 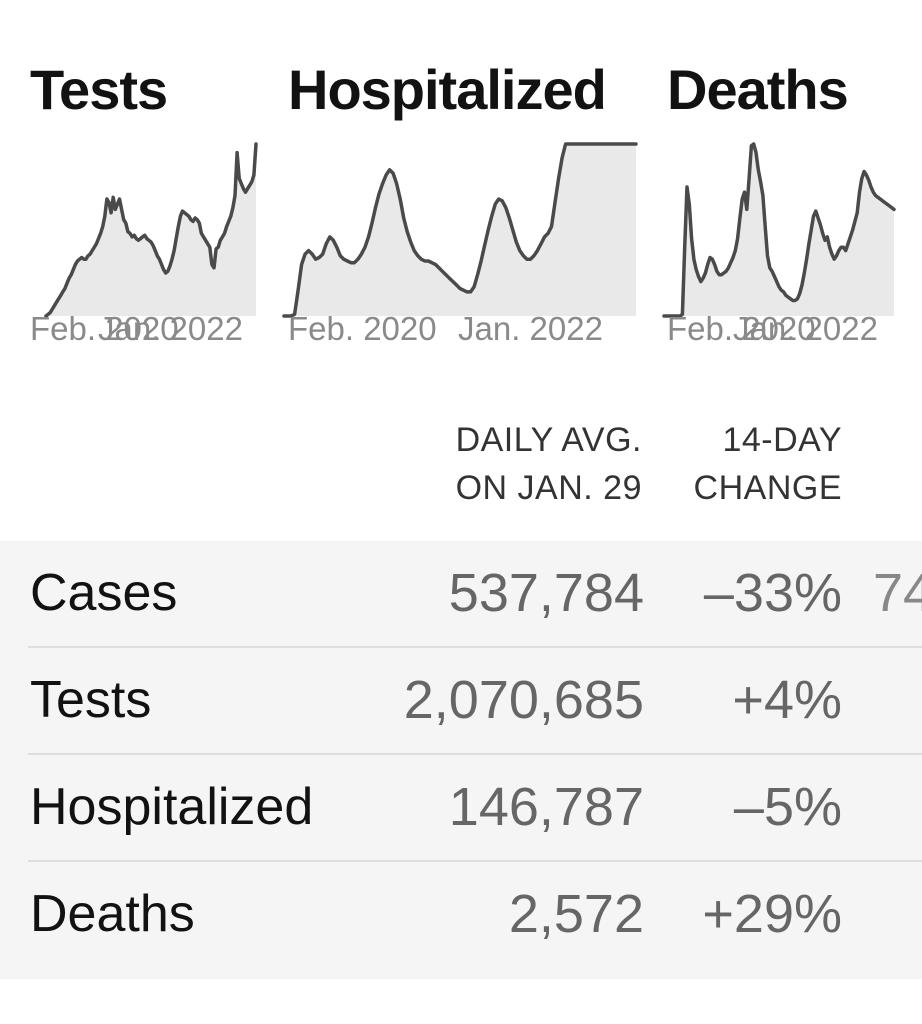 I want to click on change-value: –5%, so click(x=788, y=807).